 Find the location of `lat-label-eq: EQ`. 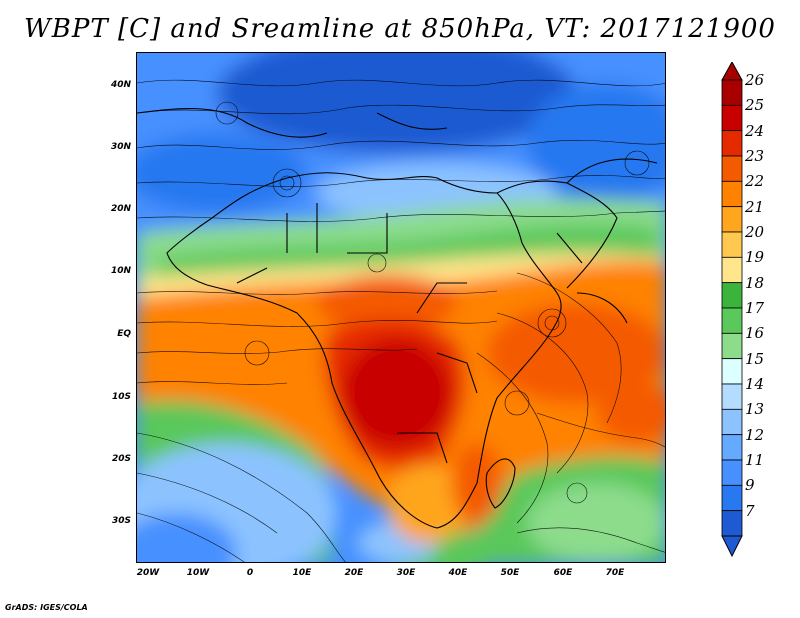

lat-label-eq: EQ is located at coordinates (124, 334).